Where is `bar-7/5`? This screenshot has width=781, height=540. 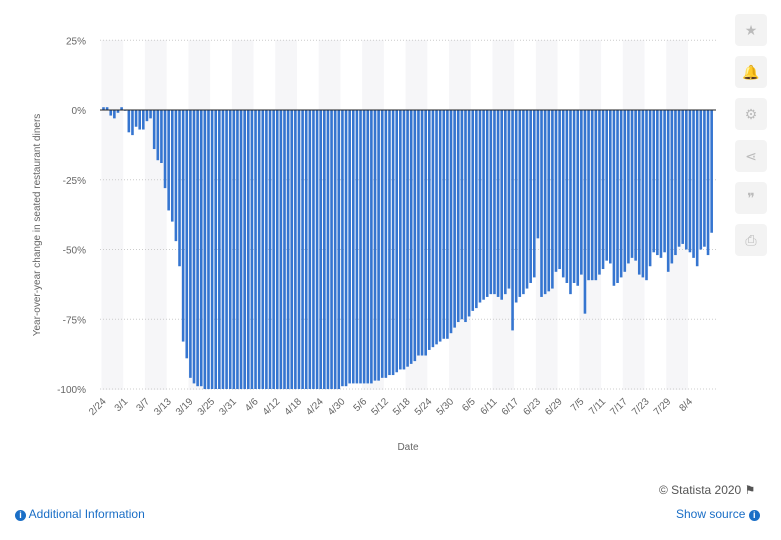 bar-7/5 is located at coordinates (581, 192).